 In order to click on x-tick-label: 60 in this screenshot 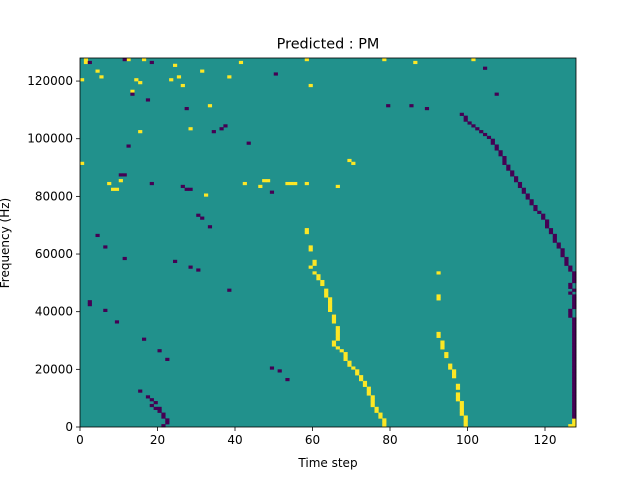, I will do `click(312, 440)`.